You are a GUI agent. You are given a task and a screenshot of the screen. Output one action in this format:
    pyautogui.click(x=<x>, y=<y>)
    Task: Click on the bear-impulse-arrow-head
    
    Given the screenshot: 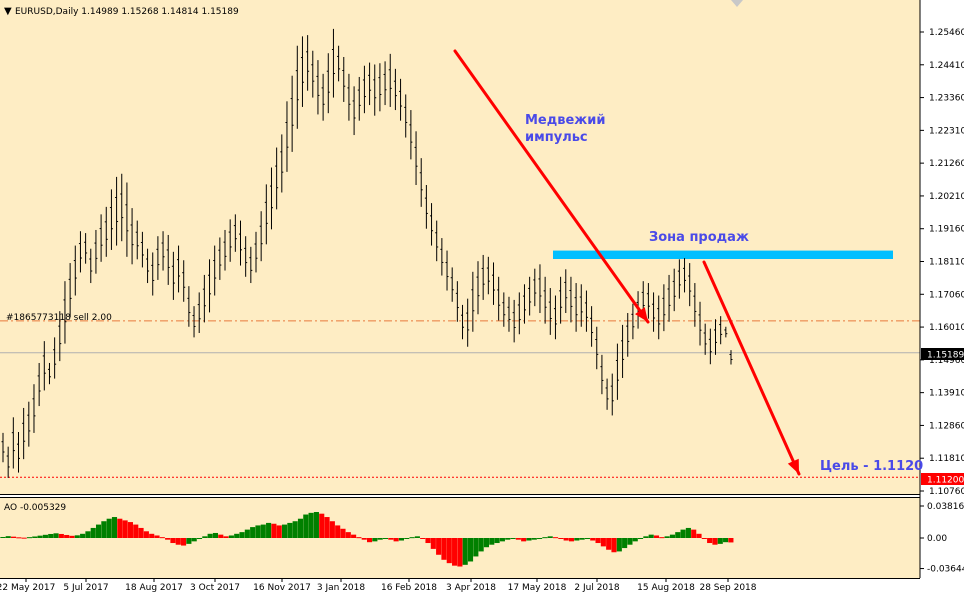 What is the action you would take?
    pyautogui.click(x=641, y=314)
    